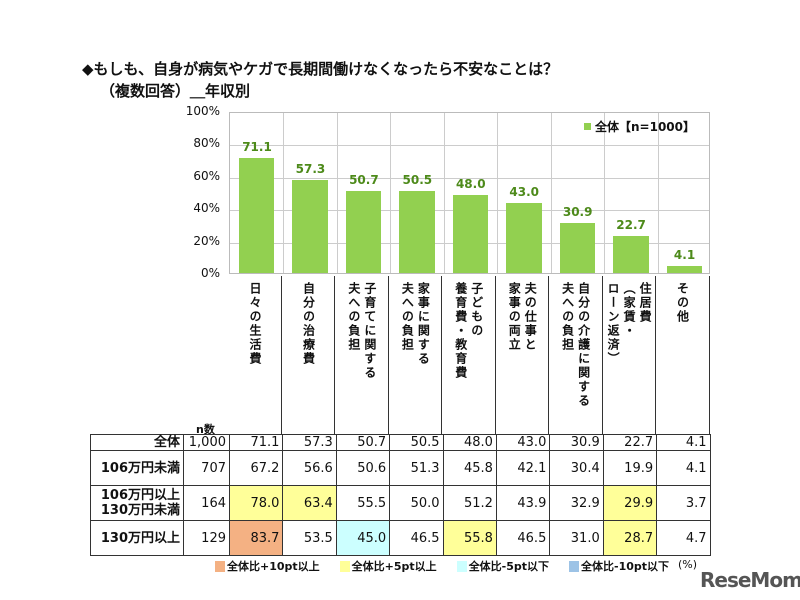 This screenshot has width=800, height=600. I want to click on table-cell: 28.7, so click(630, 538).